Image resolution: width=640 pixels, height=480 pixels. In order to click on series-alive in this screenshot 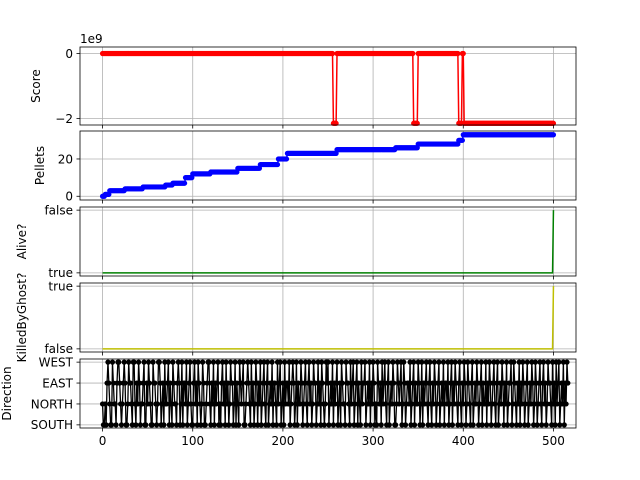, I will do `click(328, 242)`.